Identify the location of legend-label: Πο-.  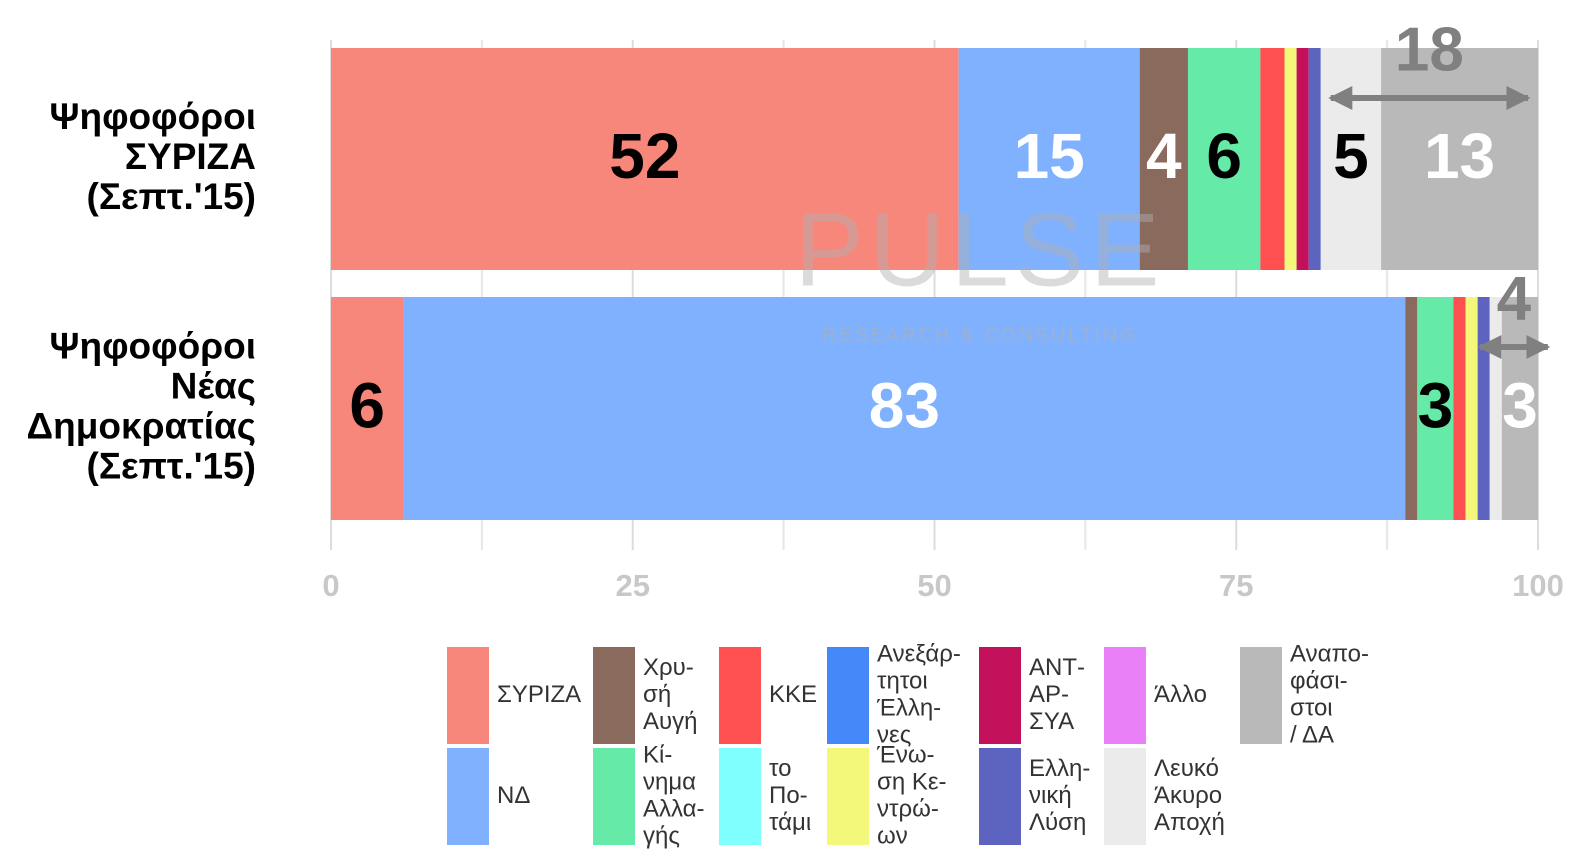
(788, 795).